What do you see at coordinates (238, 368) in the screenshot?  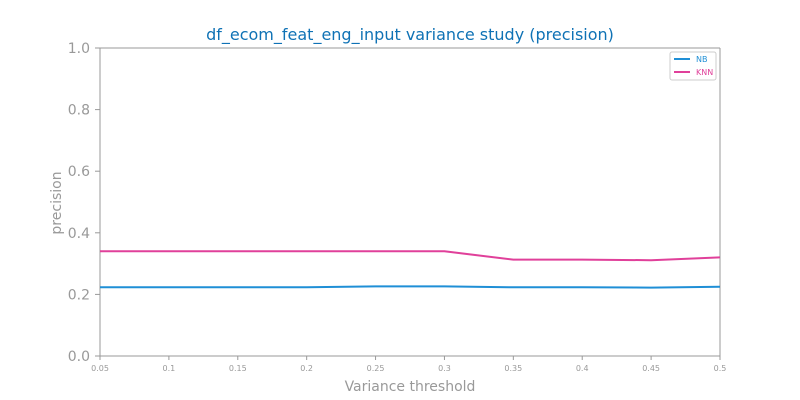 I see `x-tick-label: 0.15` at bounding box center [238, 368].